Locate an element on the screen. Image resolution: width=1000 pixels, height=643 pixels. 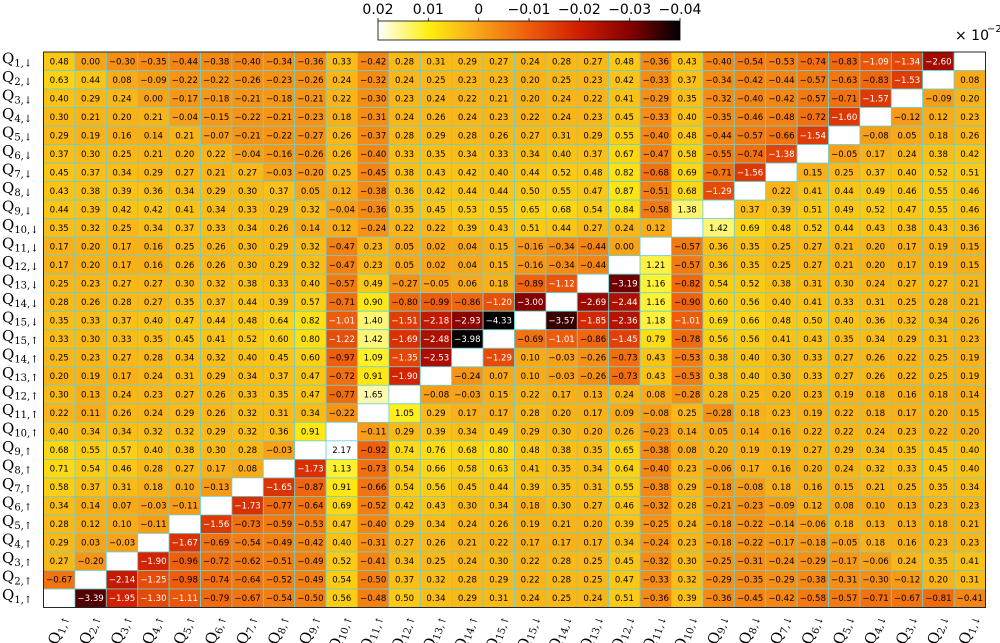
cell-label: −0.18 is located at coordinates (279, 99).